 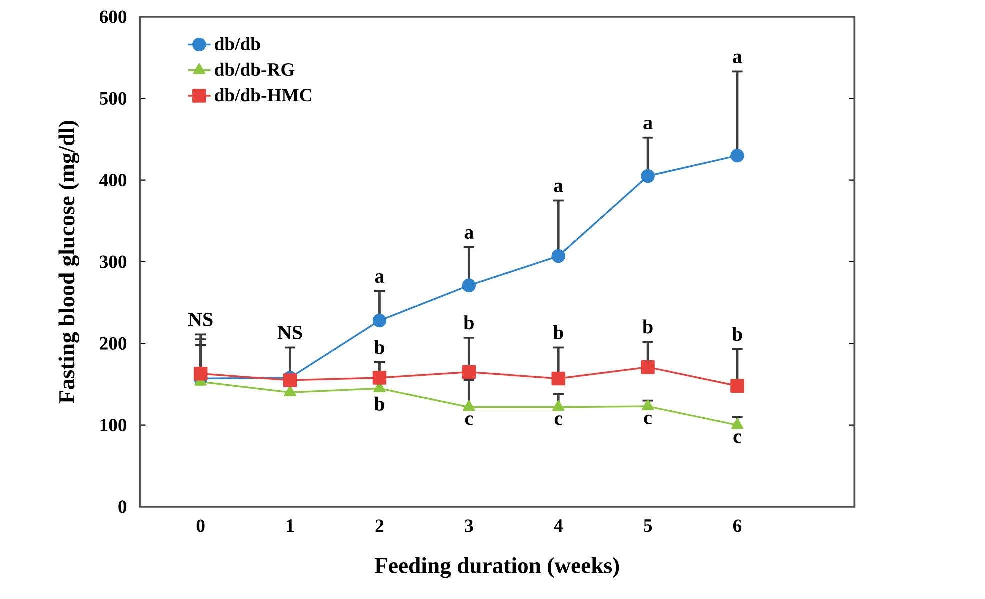 What do you see at coordinates (648, 526) in the screenshot?
I see `x-tick-label: 5` at bounding box center [648, 526].